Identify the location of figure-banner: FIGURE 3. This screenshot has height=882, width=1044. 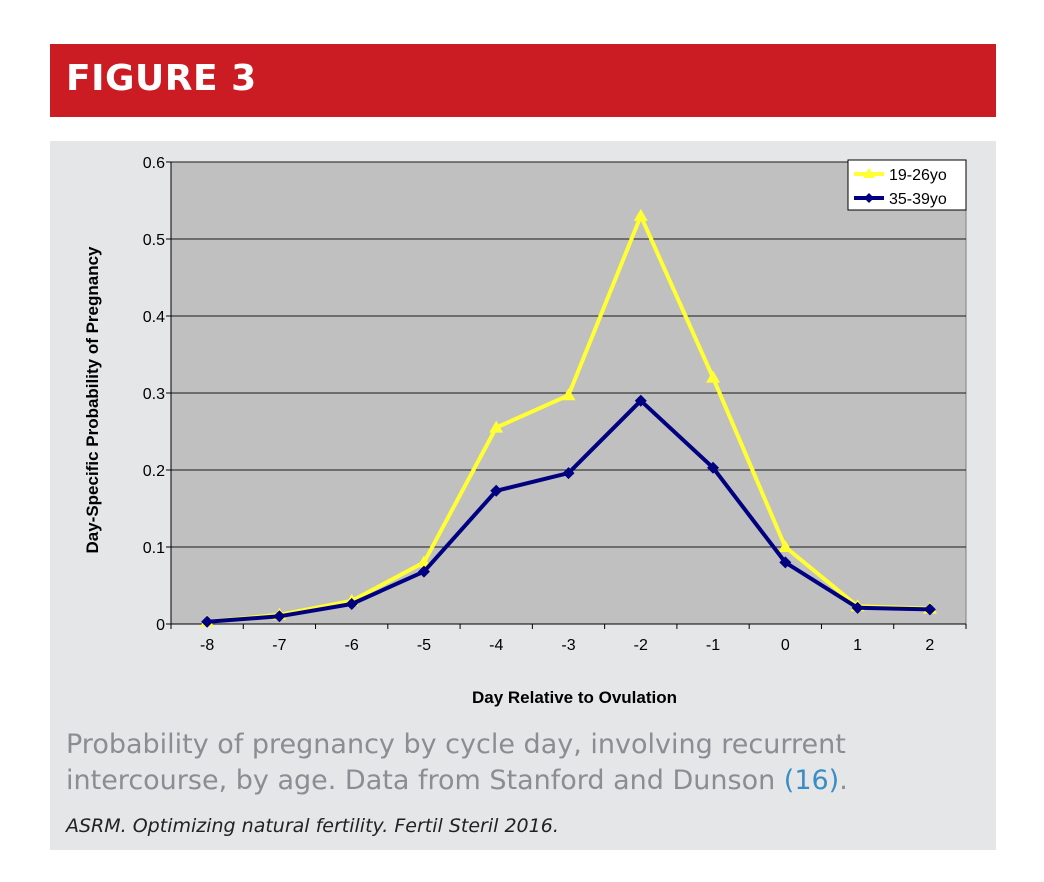
(523, 80).